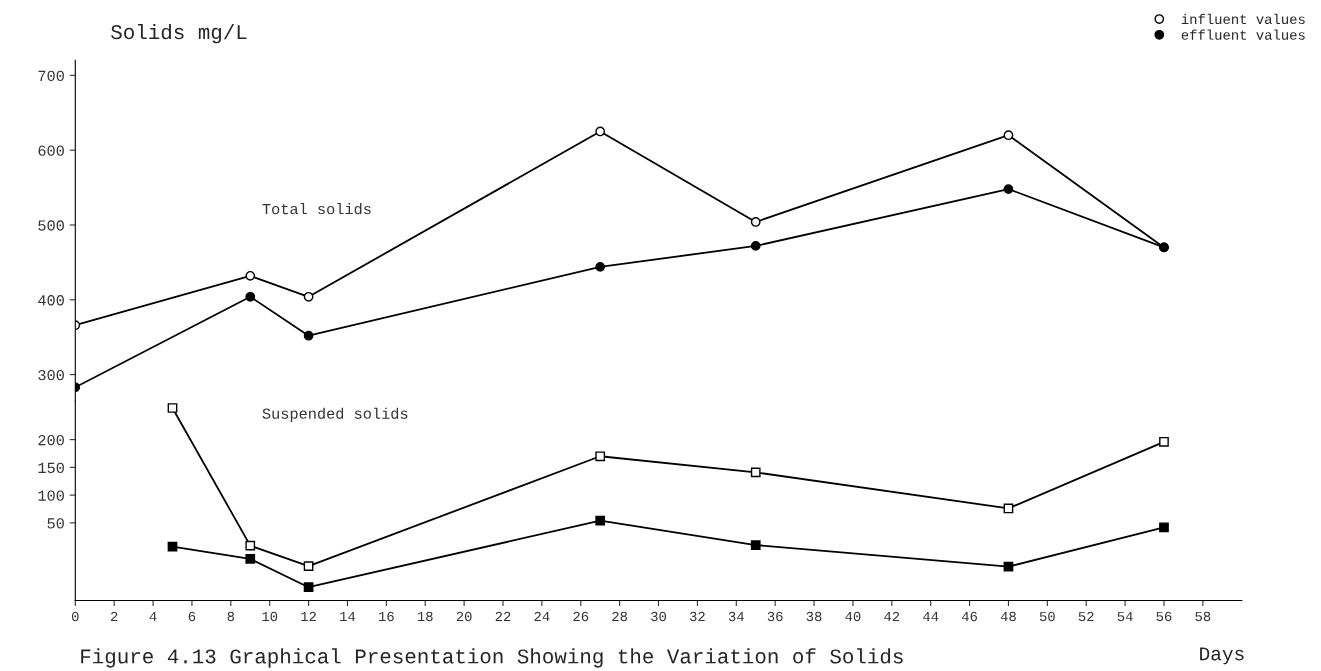  Describe the element at coordinates (335, 414) in the screenshot. I see `annotation: Suspended solids` at that location.